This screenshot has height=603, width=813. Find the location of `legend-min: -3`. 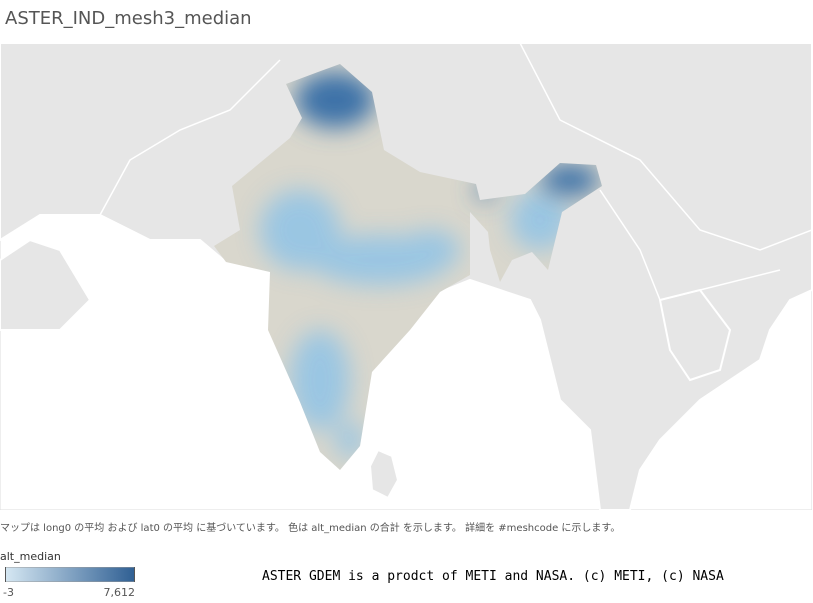

legend-min: -3 is located at coordinates (8, 592).